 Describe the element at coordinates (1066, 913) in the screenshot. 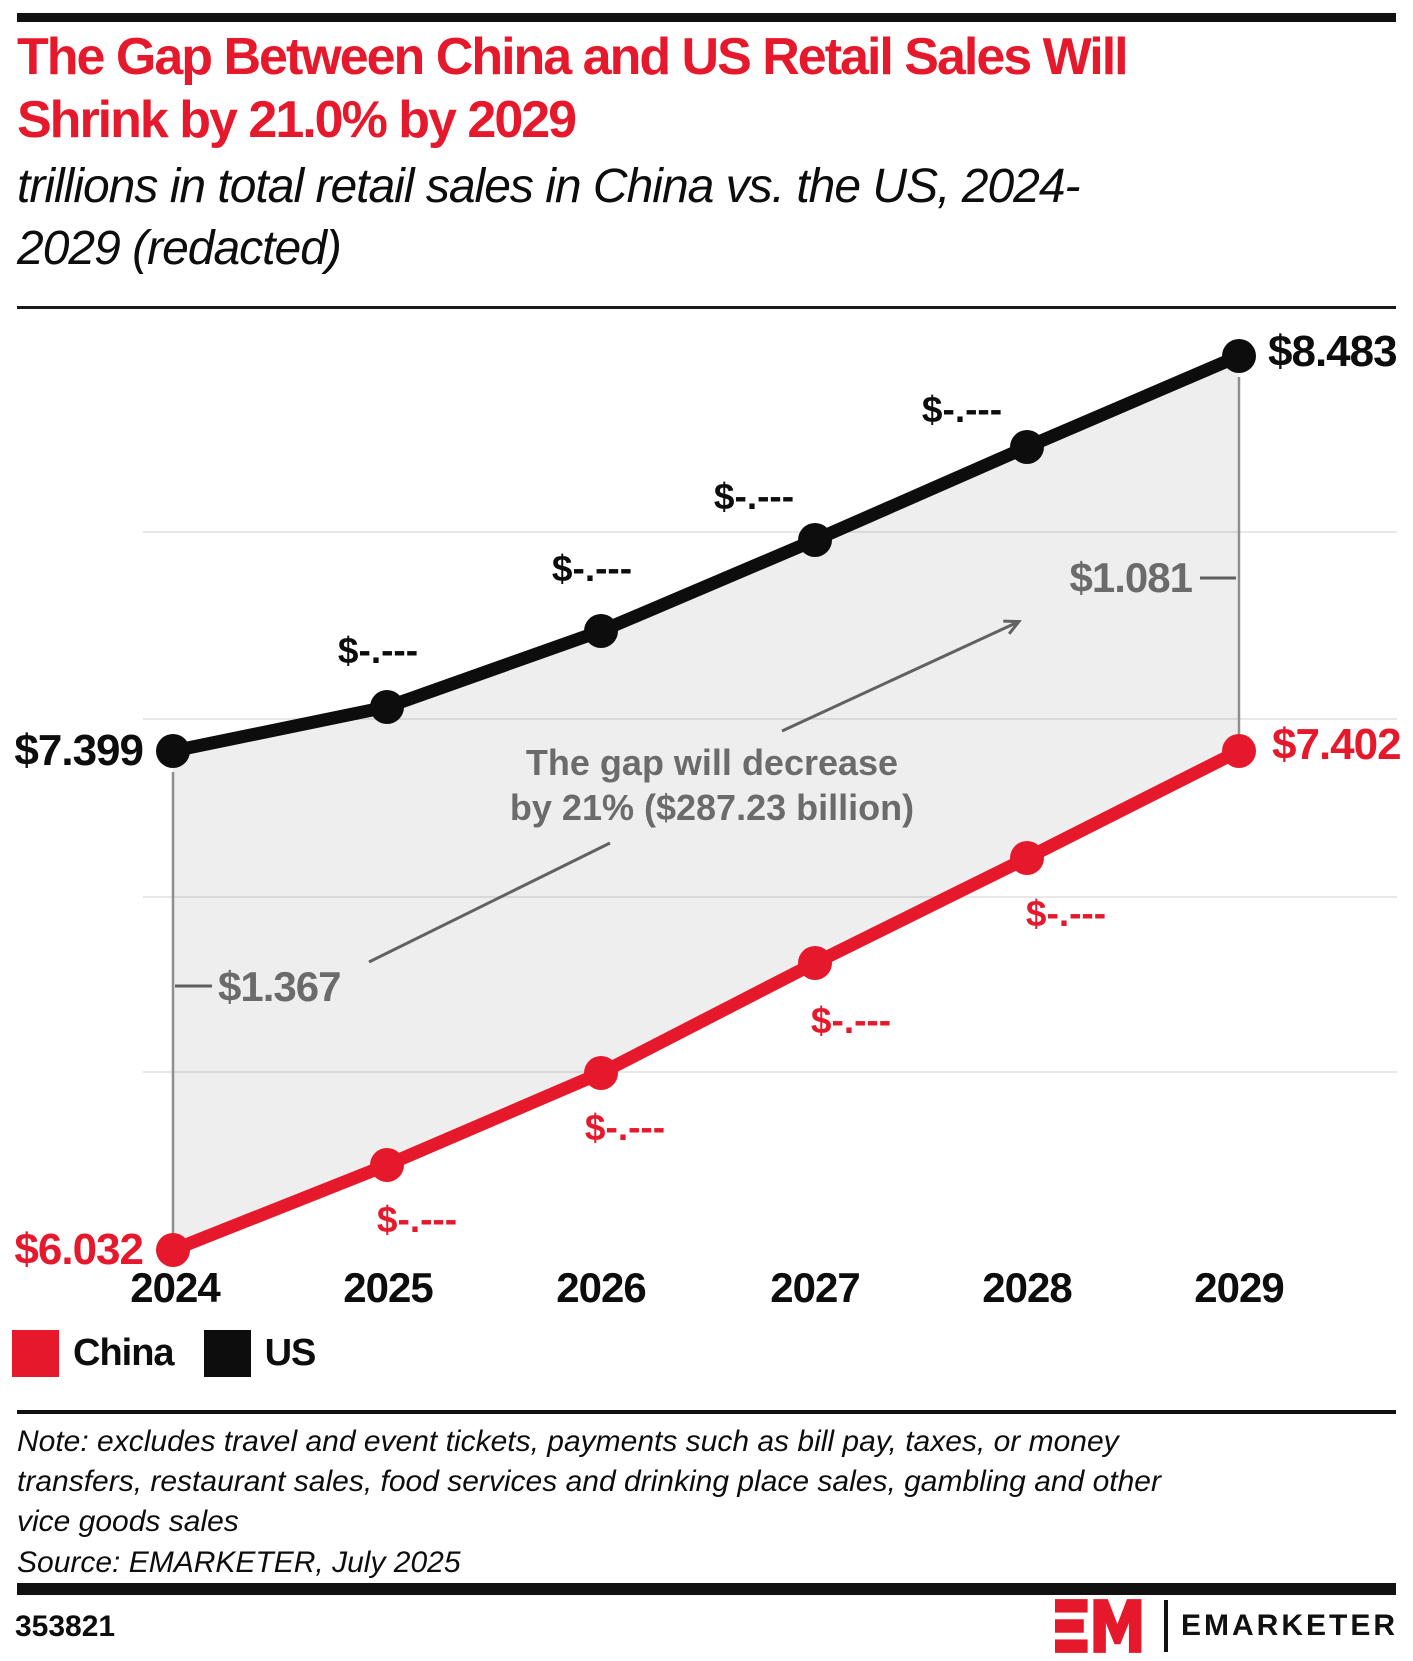

I see `china-redacted-label-2028: $-.---` at that location.